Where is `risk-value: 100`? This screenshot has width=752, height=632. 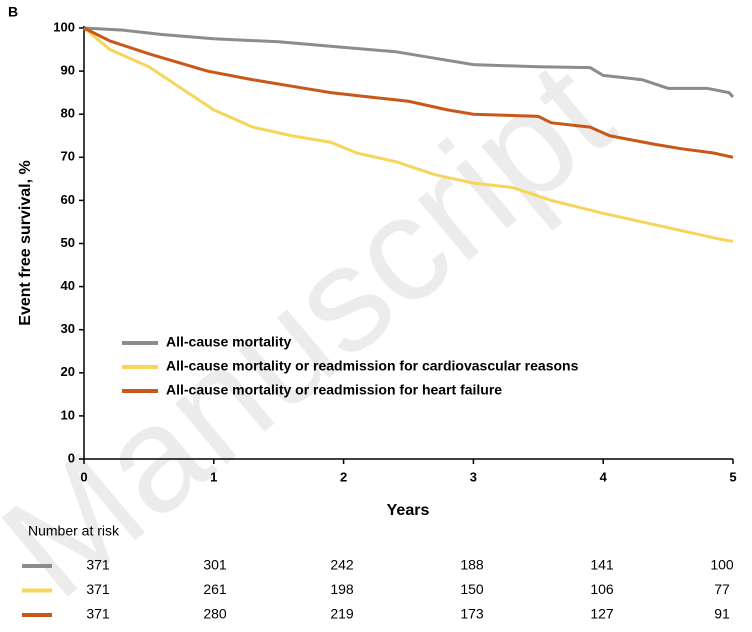
risk-value: 100 is located at coordinates (722, 565).